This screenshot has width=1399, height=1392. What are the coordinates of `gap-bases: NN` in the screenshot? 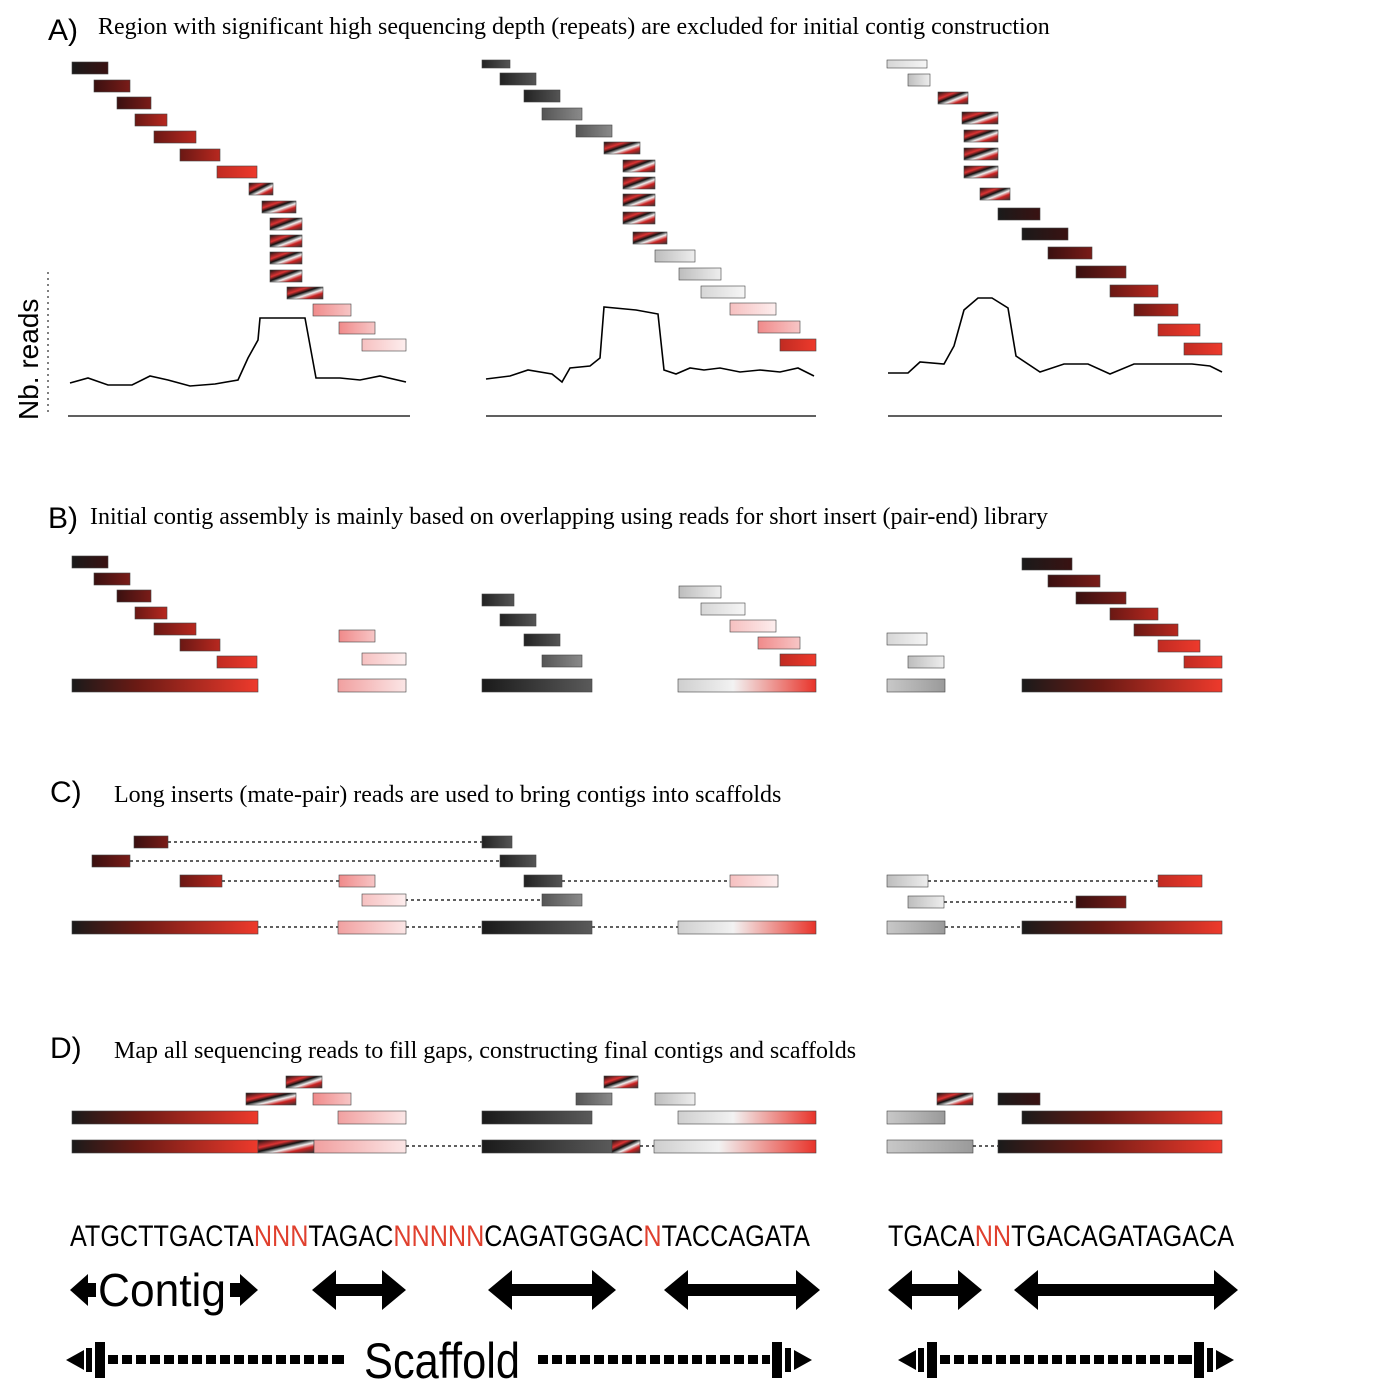 It's located at (993, 1236).